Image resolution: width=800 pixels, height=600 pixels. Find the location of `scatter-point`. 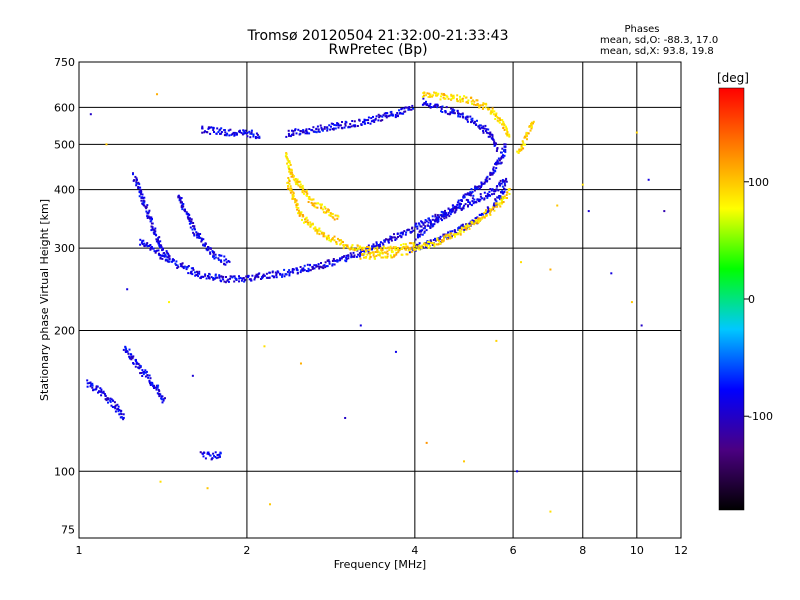

scatter-point is located at coordinates (636, 132).